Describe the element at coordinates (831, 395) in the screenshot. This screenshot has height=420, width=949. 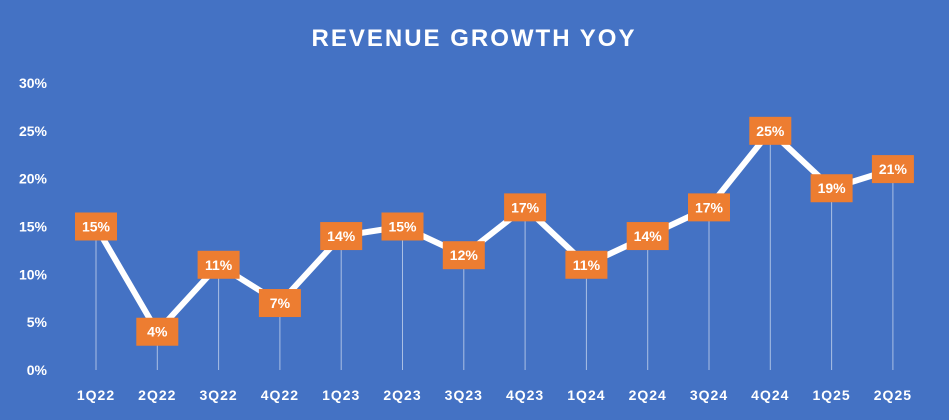
I see `x-tick-label: 1Q25` at that location.